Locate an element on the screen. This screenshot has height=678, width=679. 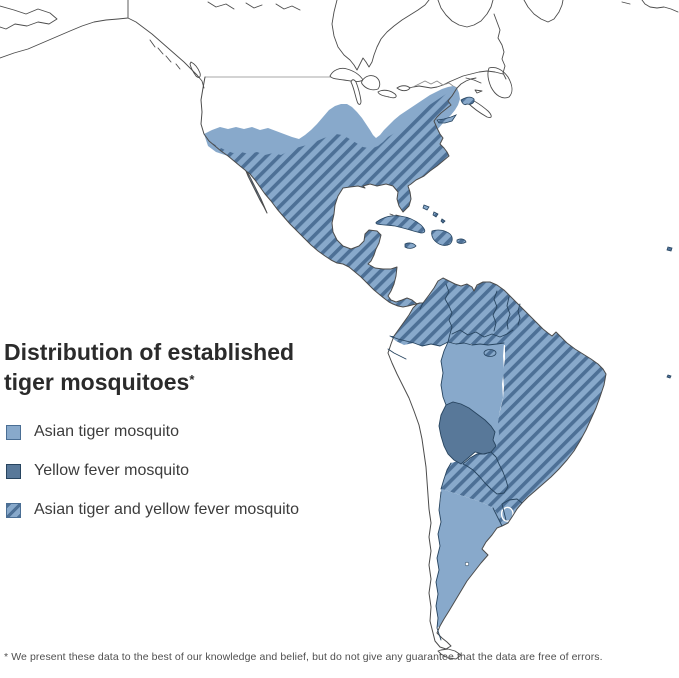
legend-label: Yellow fever mosquito is located at coordinates (112, 470).